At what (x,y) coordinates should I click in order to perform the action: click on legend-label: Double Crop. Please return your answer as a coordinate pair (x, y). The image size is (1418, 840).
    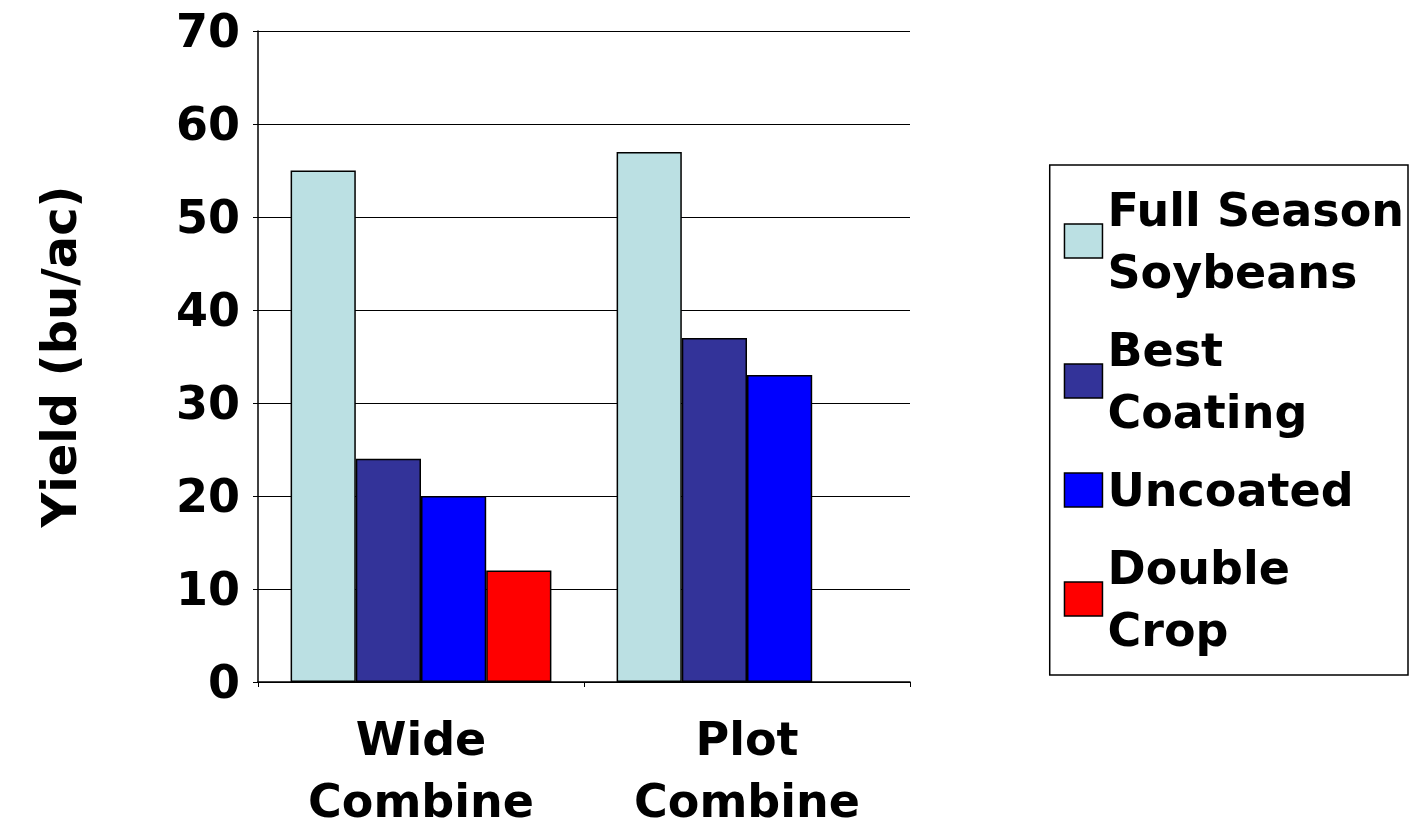
    Looking at the image, I should click on (1198, 599).